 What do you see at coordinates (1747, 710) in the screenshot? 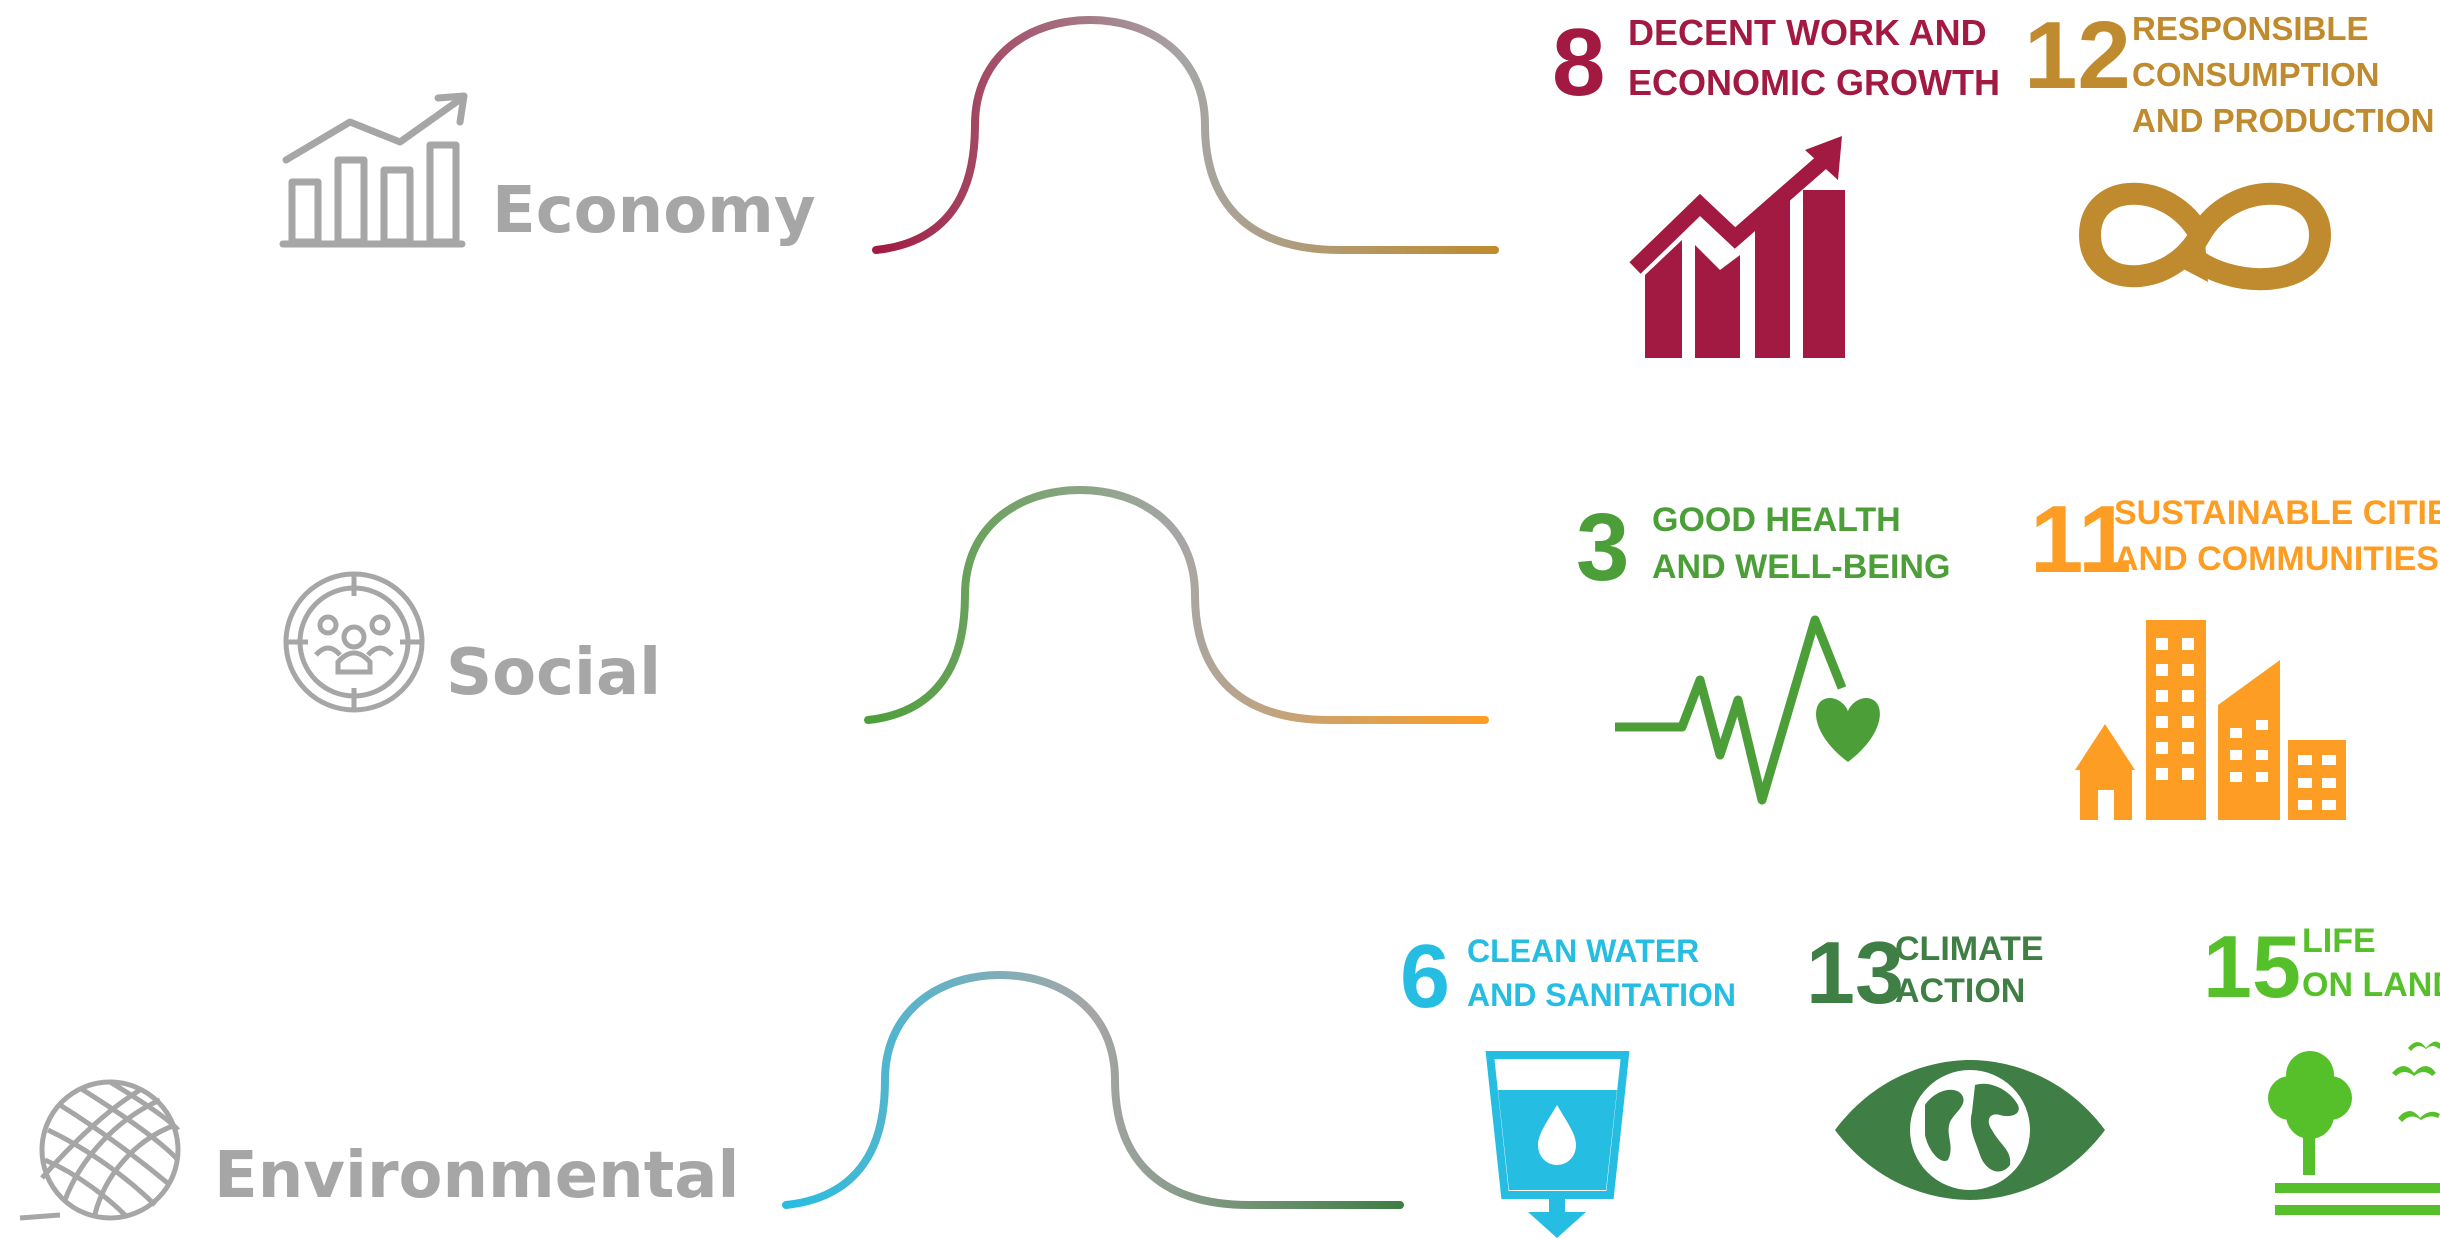
I see `heartbeat-icon` at bounding box center [1747, 710].